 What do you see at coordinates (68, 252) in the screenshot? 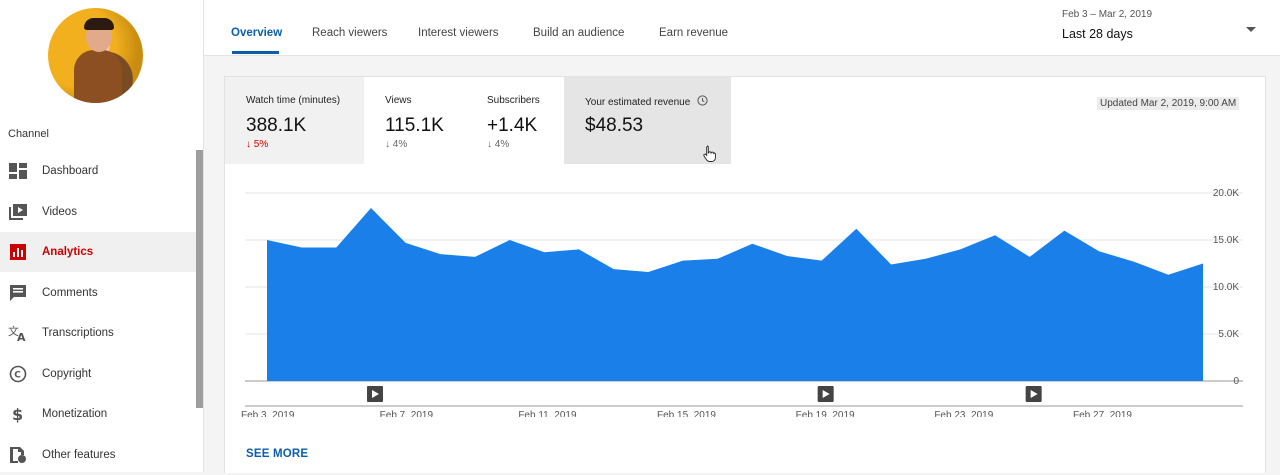
I see `sidebar-item-label: Analytics` at bounding box center [68, 252].